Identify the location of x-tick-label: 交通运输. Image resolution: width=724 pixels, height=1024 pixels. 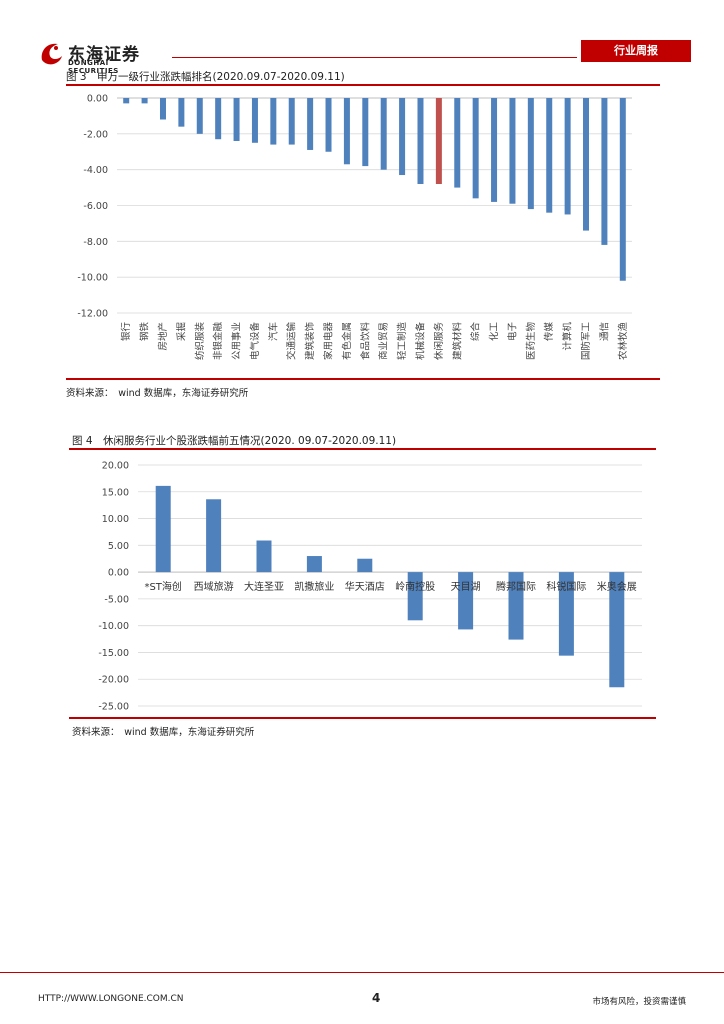
(292, 341).